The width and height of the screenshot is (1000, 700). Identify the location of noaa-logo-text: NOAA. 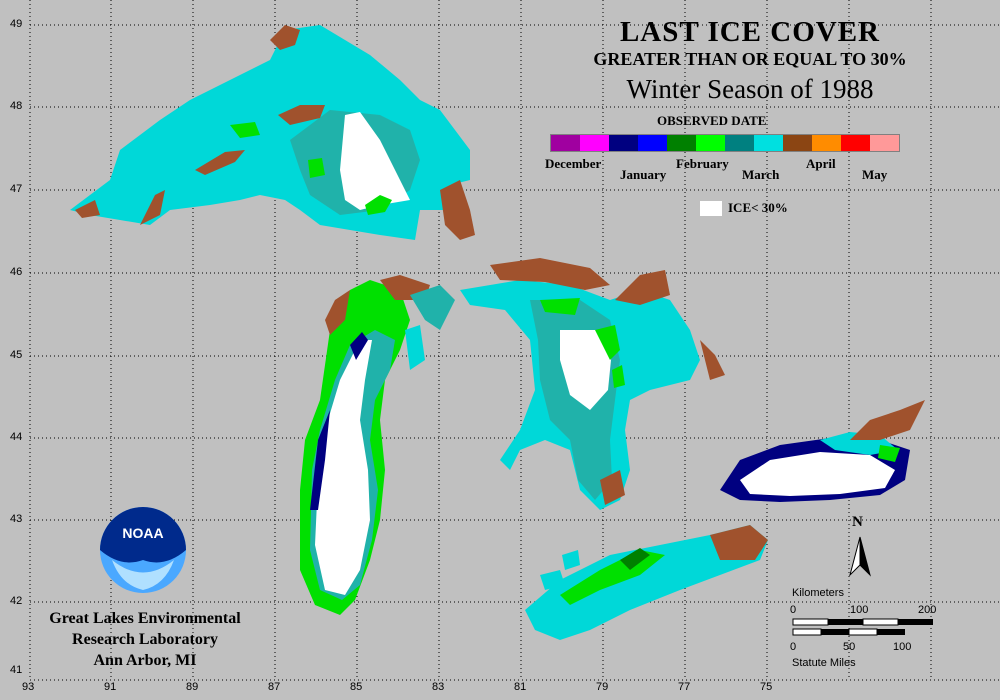
(142, 533).